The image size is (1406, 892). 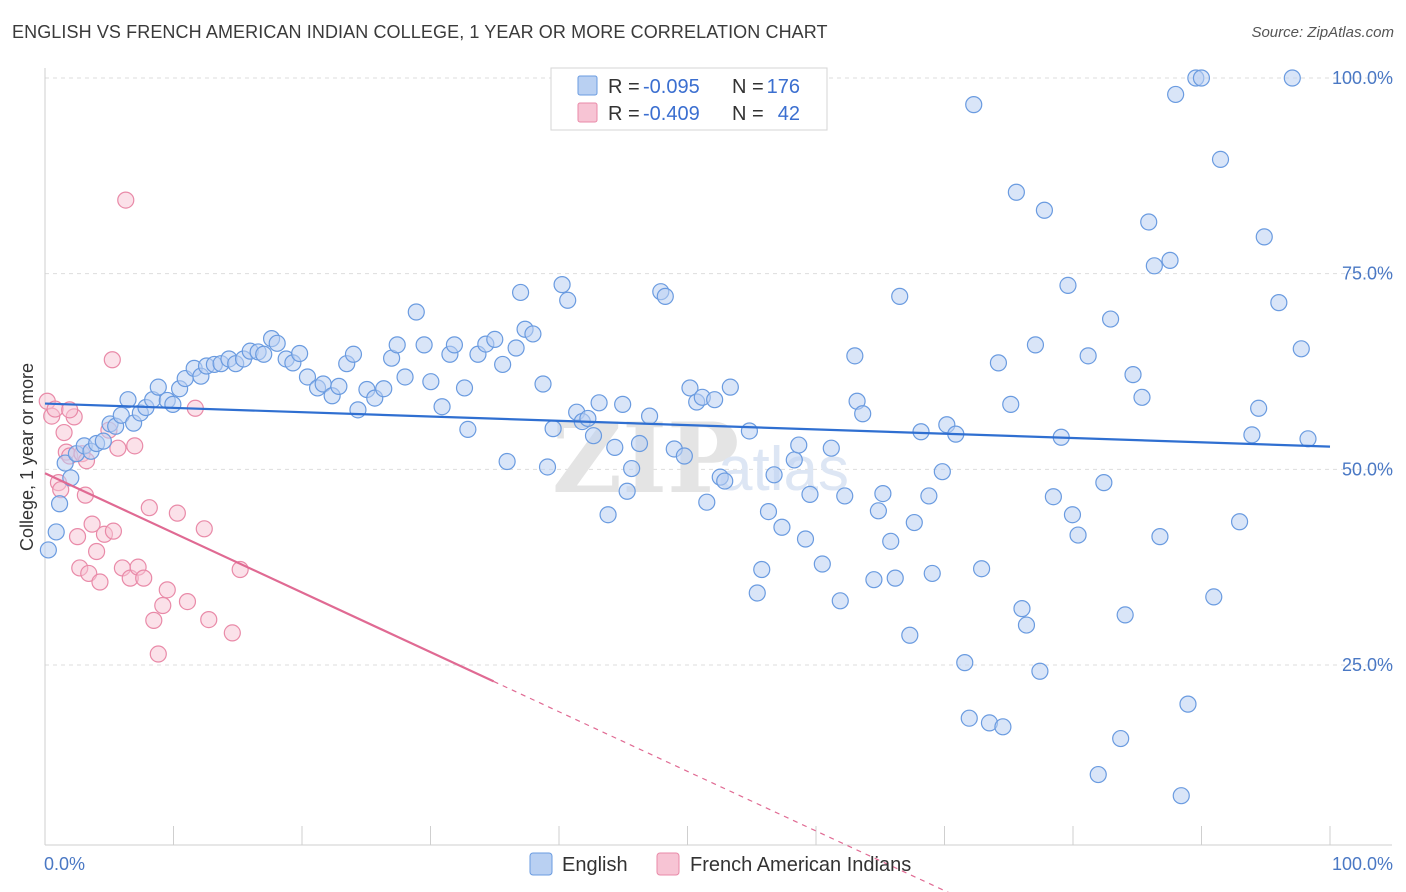 I want to click on bottom-legend: English French American Indians, so click(x=720, y=864).